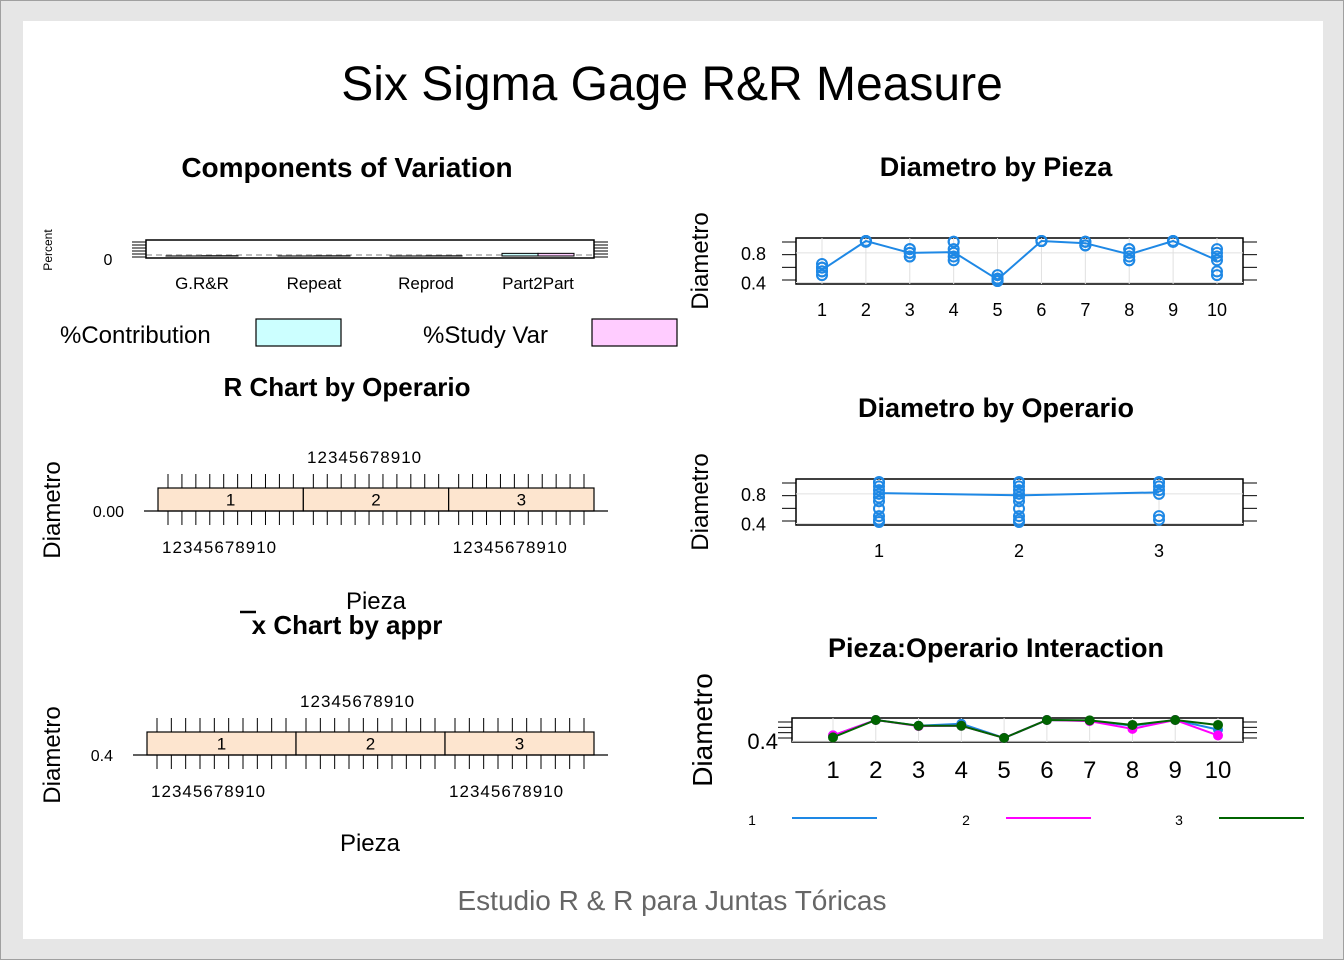 This screenshot has height=960, width=1344. What do you see at coordinates (364, 457) in the screenshot?
I see `strip-tick-label: 6` at bounding box center [364, 457].